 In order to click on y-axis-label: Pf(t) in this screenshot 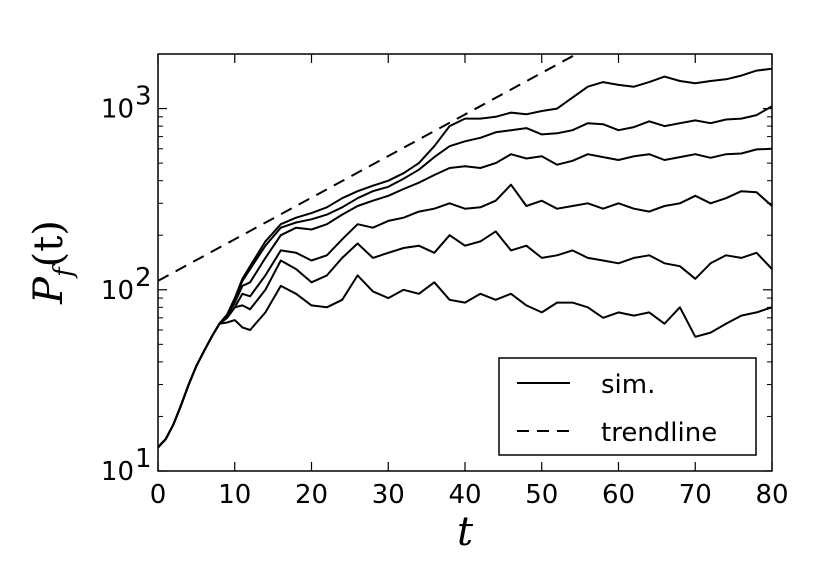, I will do `click(52, 262)`.